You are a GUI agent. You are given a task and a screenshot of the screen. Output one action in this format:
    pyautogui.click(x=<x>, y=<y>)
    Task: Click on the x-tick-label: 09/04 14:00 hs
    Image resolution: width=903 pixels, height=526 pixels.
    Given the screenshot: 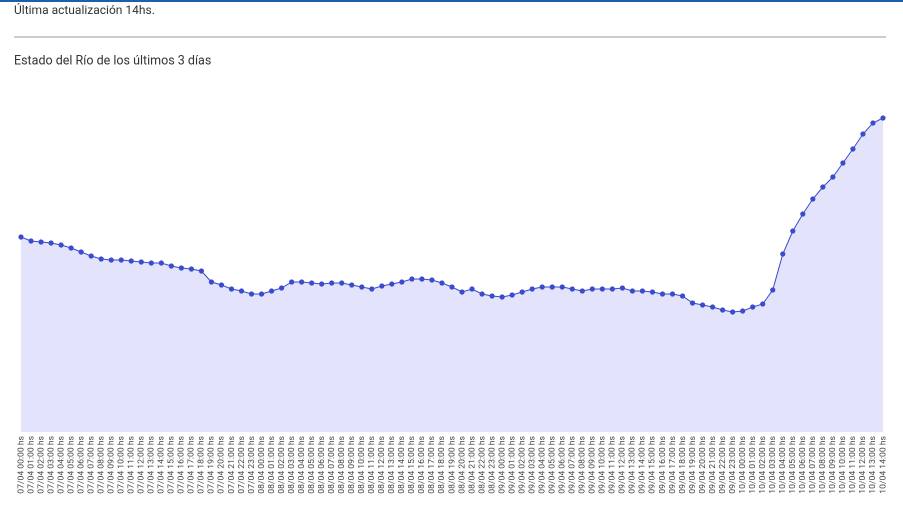 What is the action you would take?
    pyautogui.click(x=643, y=464)
    